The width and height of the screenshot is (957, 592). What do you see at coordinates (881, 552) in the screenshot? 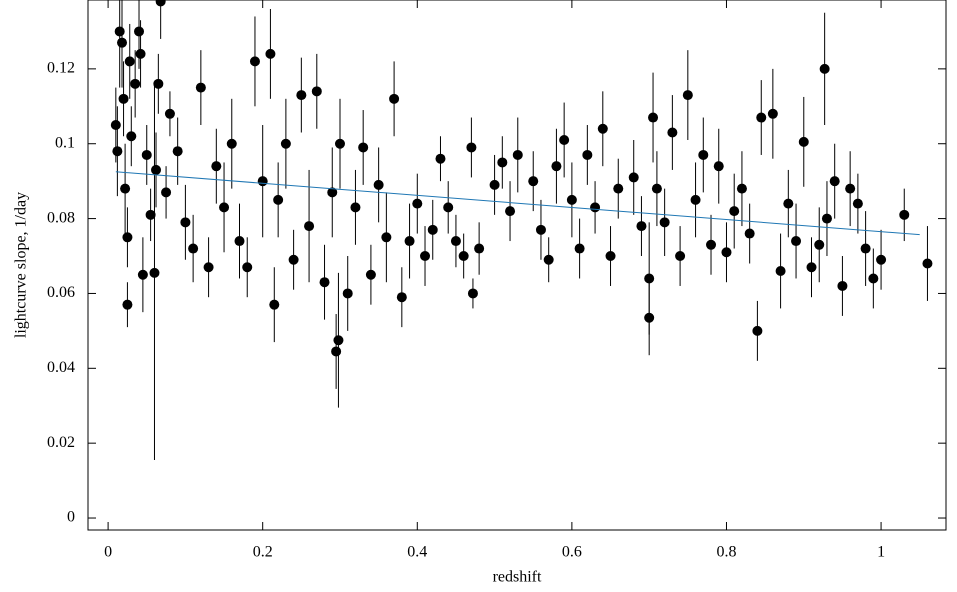
I see `x-tick-label: 1` at bounding box center [881, 552].